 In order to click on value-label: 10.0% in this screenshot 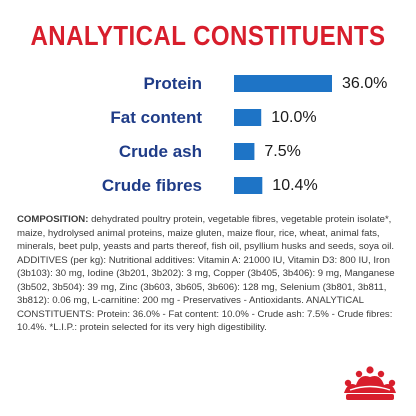, I will do `click(293, 117)`.